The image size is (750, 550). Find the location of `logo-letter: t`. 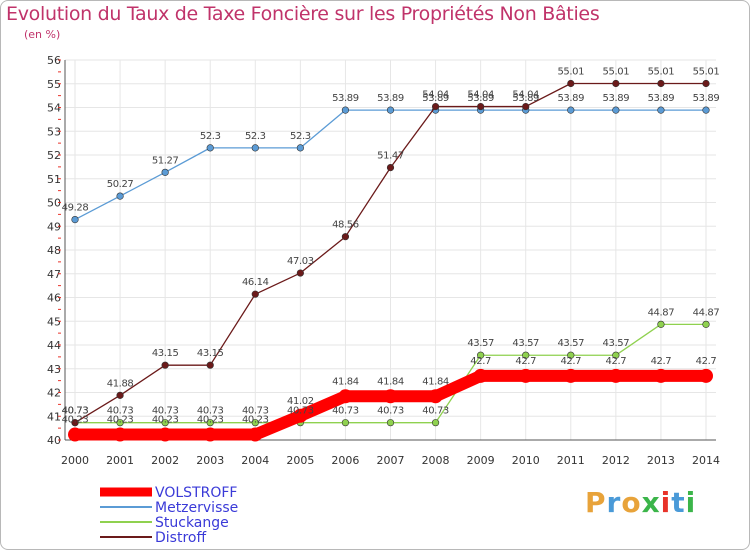

logo-letter: t is located at coordinates (678, 502).